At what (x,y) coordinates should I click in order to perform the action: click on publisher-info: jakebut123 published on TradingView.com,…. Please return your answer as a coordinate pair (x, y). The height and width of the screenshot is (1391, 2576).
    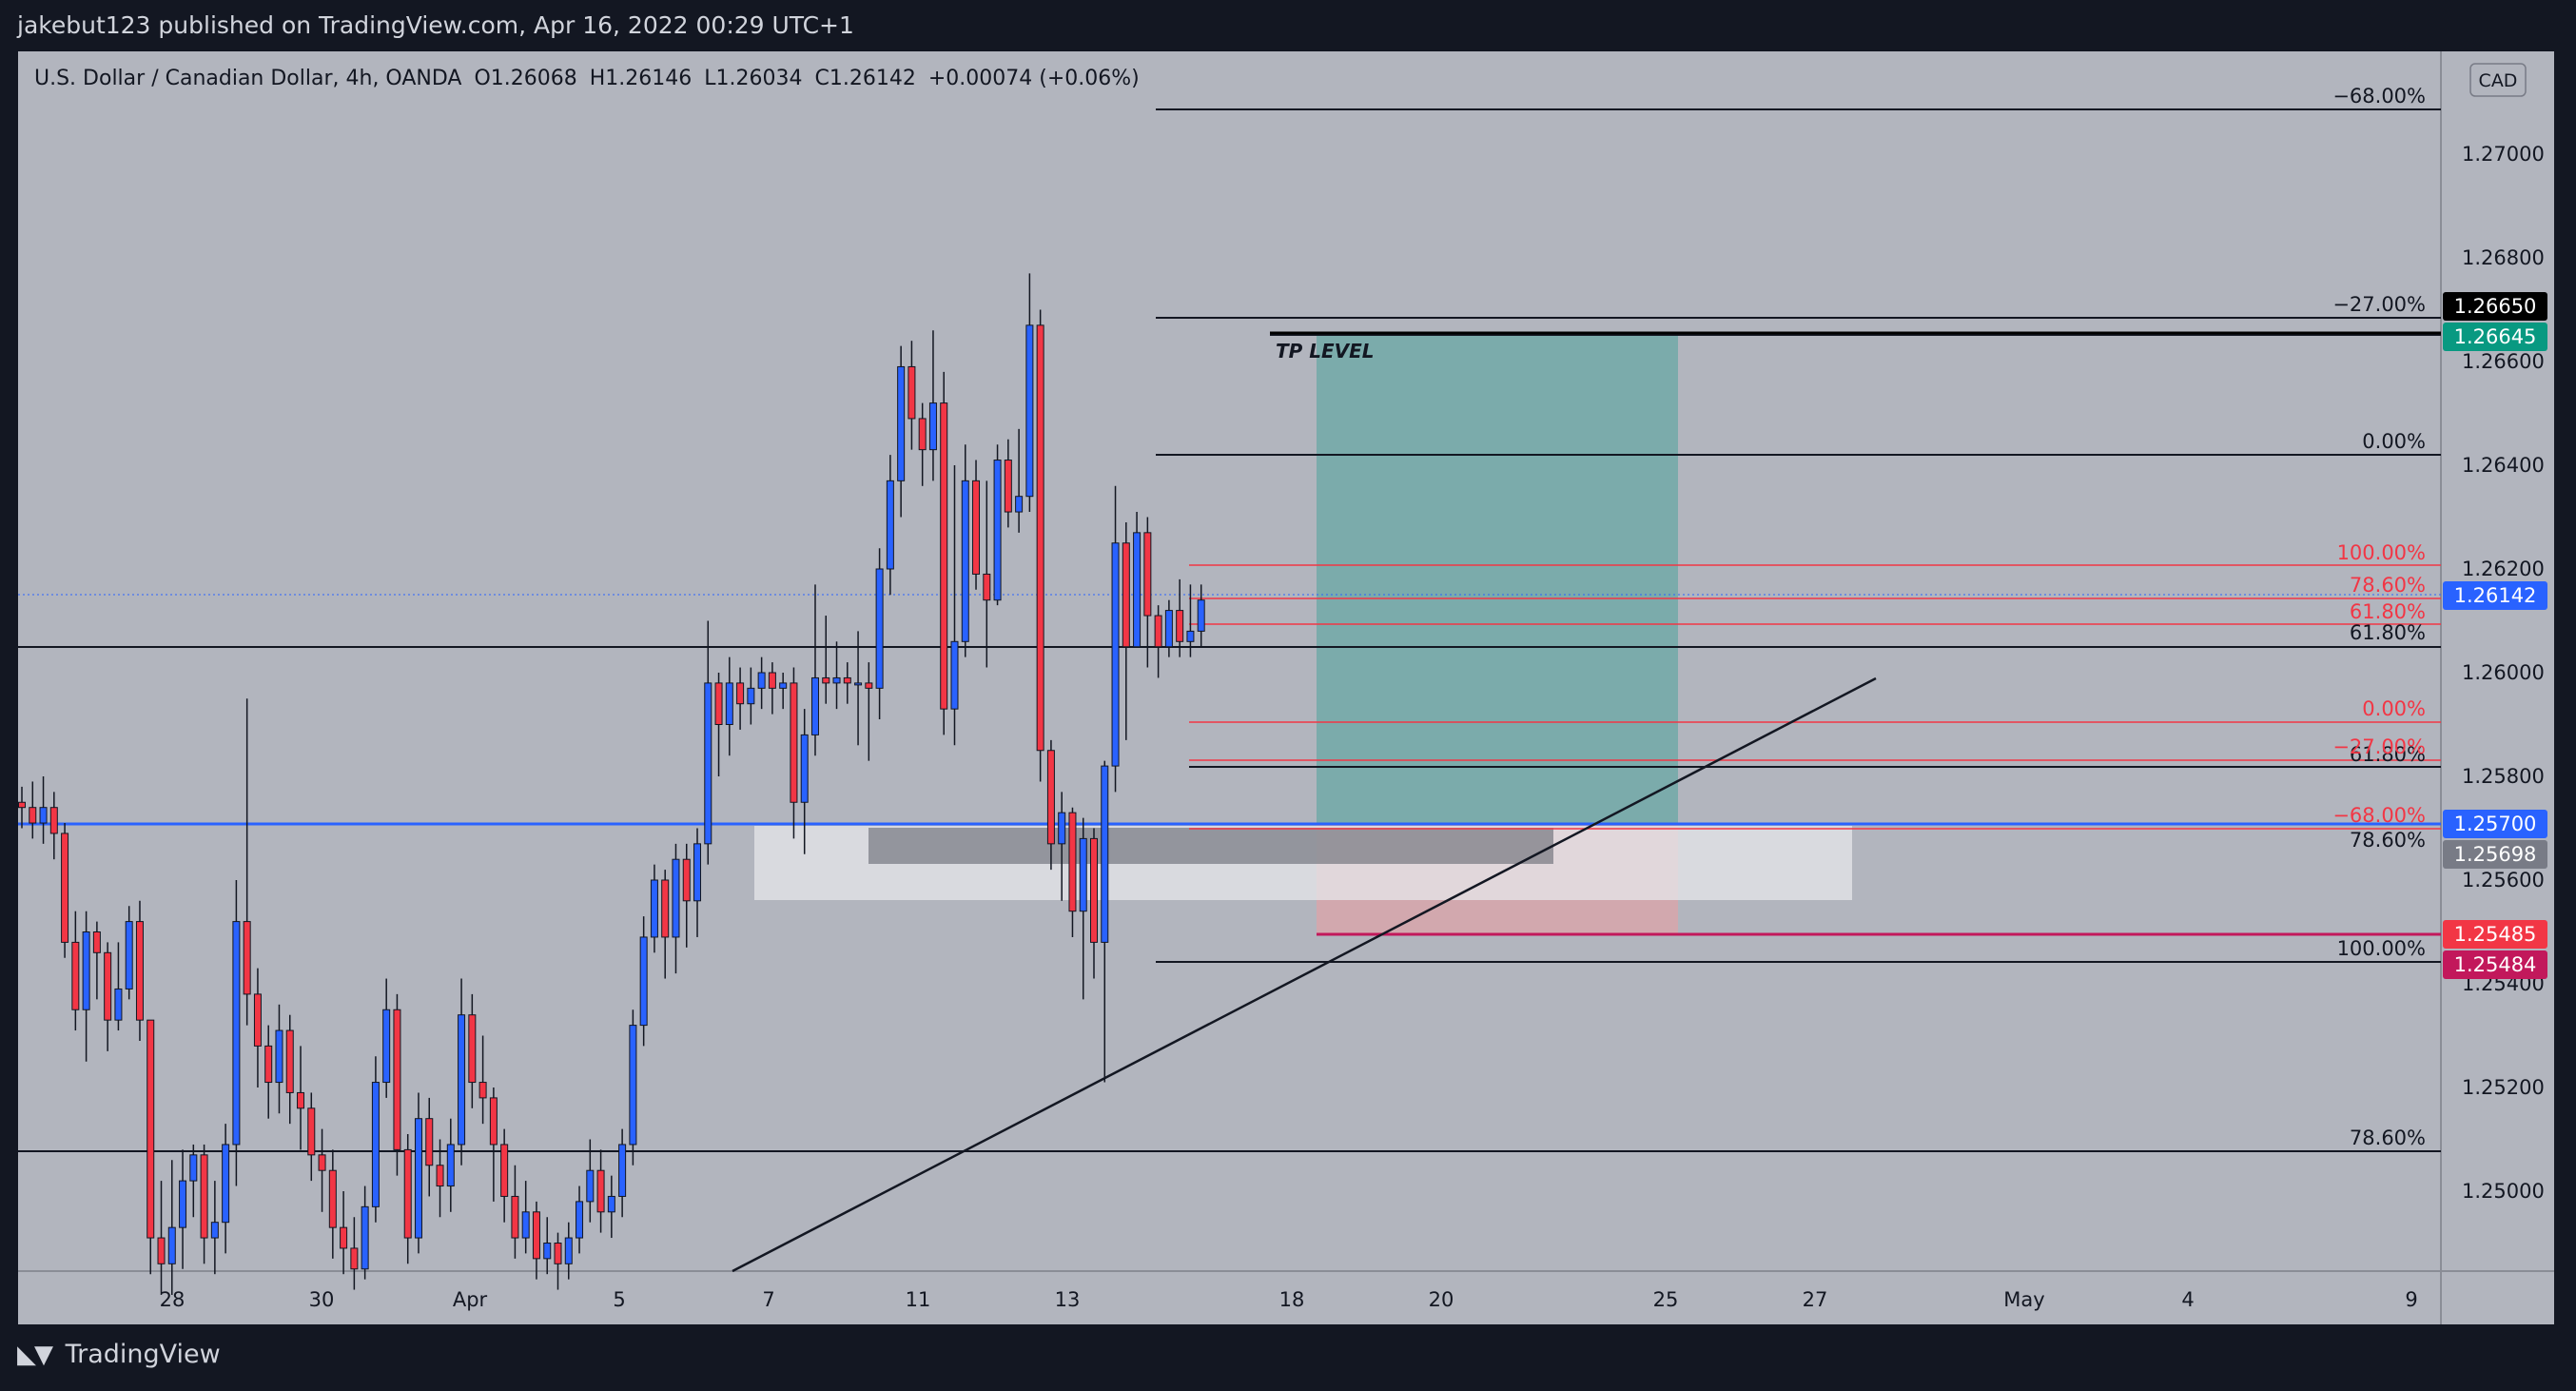
    Looking at the image, I should click on (436, 25).